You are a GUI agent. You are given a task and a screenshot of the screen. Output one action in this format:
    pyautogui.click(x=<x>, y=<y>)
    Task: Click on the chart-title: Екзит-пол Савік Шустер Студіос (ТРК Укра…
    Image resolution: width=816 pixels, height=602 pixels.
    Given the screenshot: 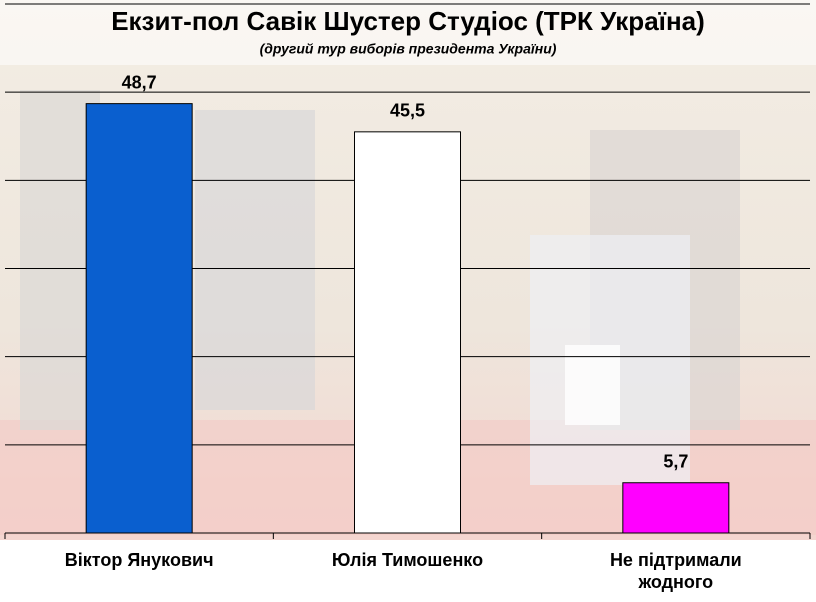 What is the action you would take?
    pyautogui.click(x=408, y=21)
    